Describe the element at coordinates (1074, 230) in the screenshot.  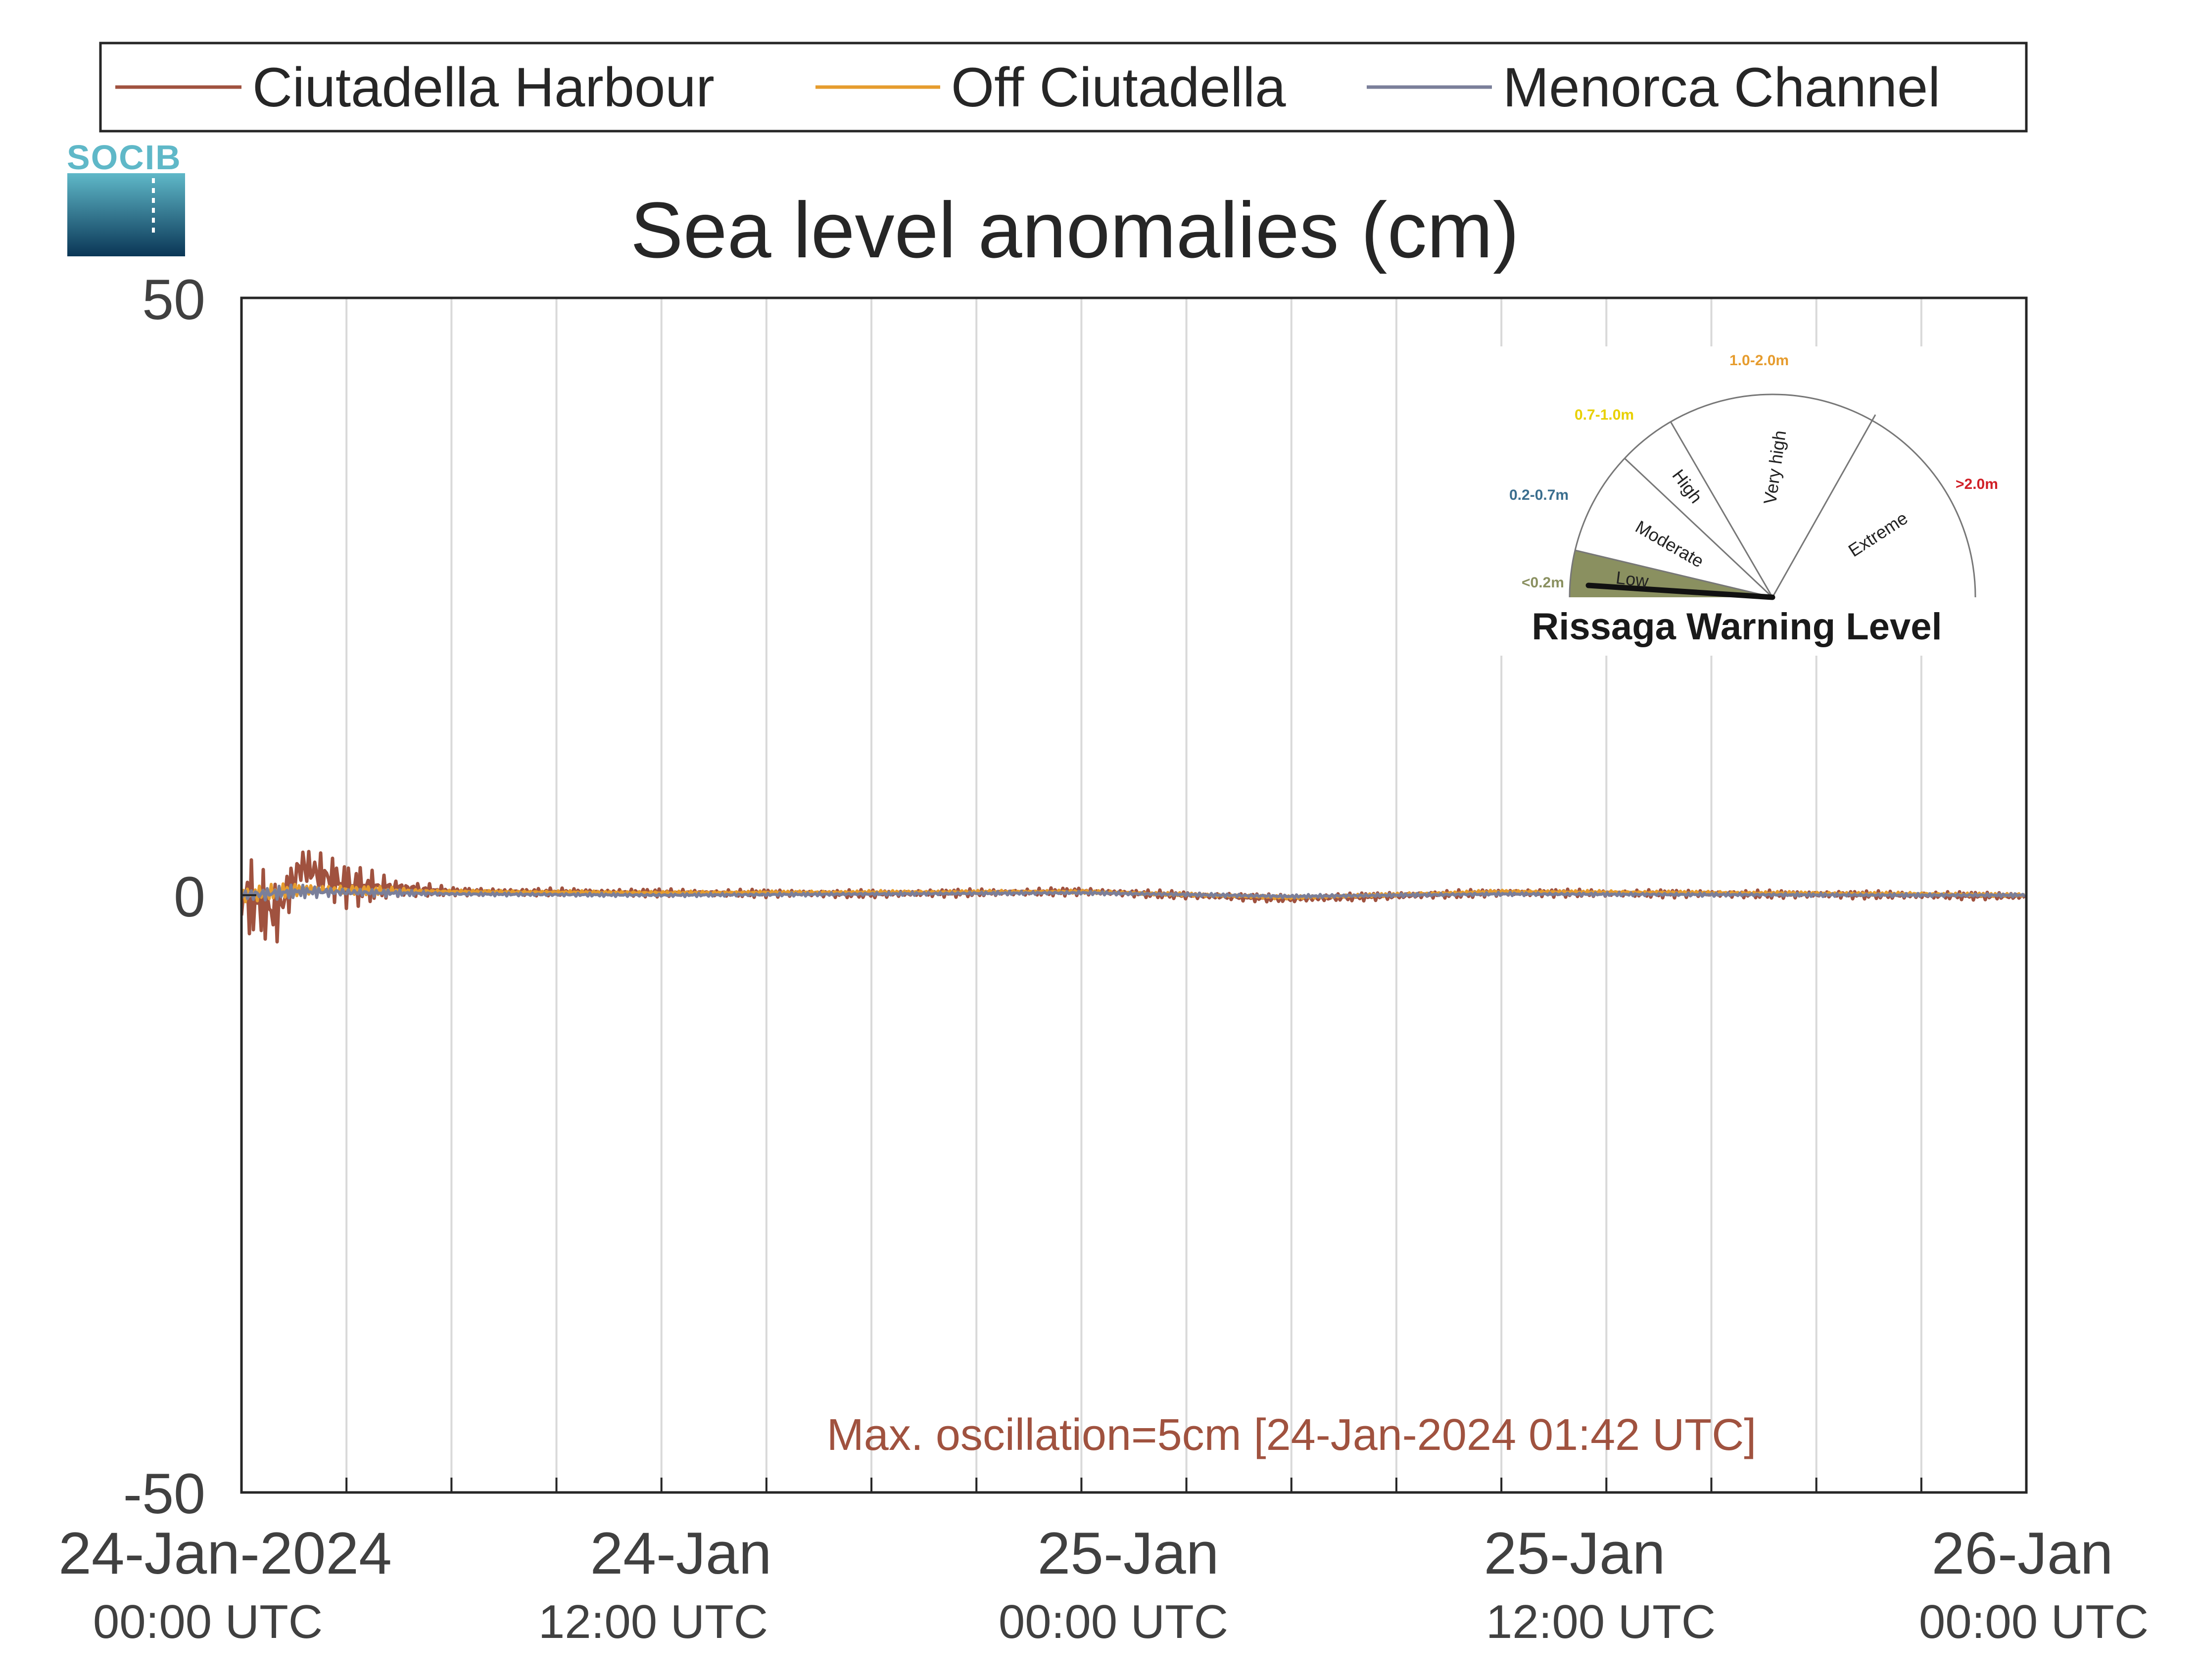
I see `chart-title: Sea level anomalies (cm)` at that location.